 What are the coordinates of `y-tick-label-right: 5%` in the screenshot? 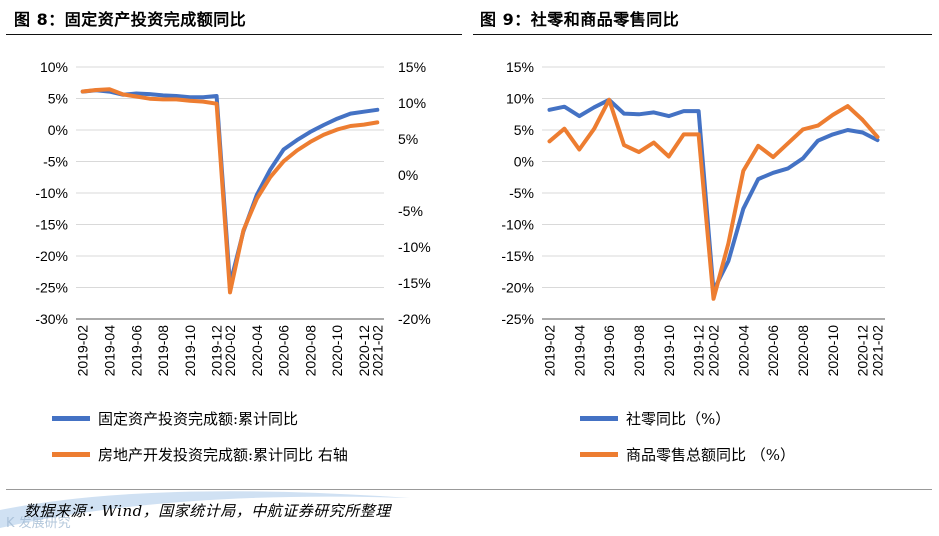 It's located at (408, 139).